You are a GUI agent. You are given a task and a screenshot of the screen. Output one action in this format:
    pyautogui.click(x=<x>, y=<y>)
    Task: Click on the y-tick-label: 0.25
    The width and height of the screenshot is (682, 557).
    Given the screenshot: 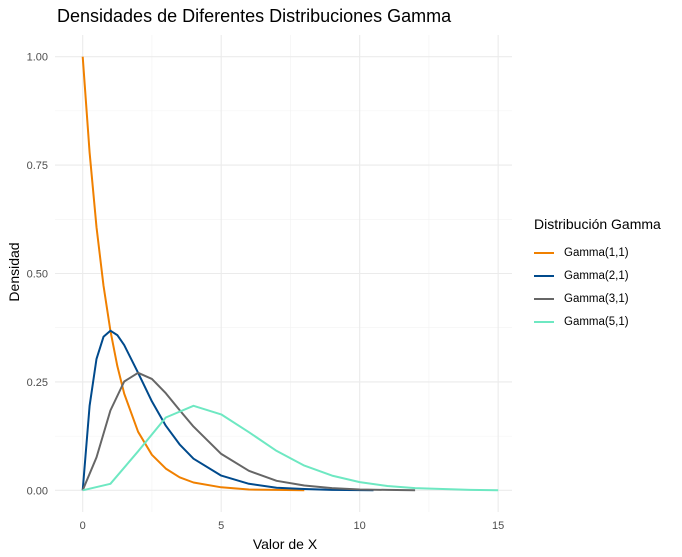 What is the action you would take?
    pyautogui.click(x=37, y=383)
    